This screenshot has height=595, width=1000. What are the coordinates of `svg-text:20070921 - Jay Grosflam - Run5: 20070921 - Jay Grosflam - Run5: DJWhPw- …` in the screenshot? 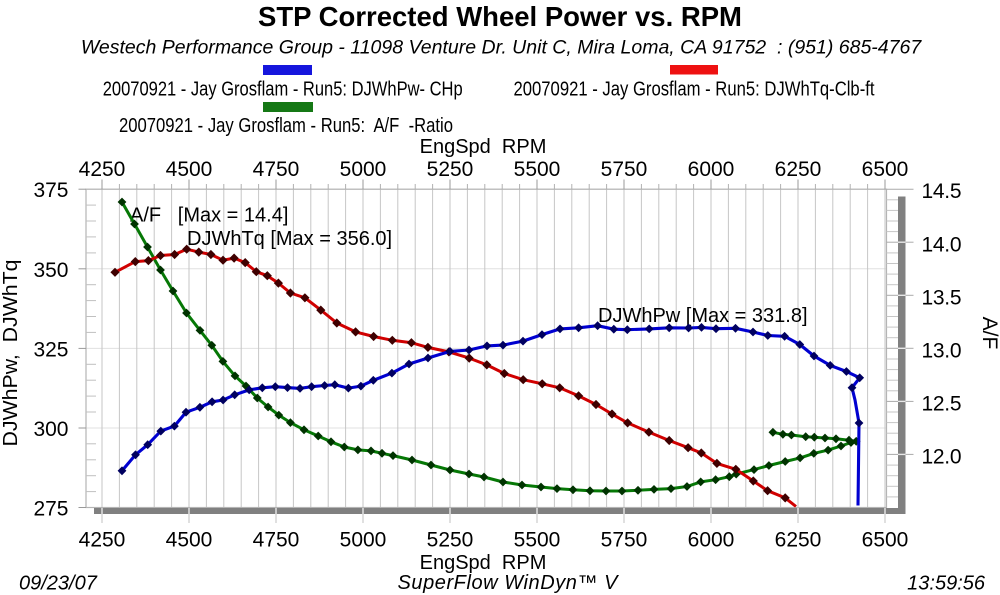 It's located at (283, 90).